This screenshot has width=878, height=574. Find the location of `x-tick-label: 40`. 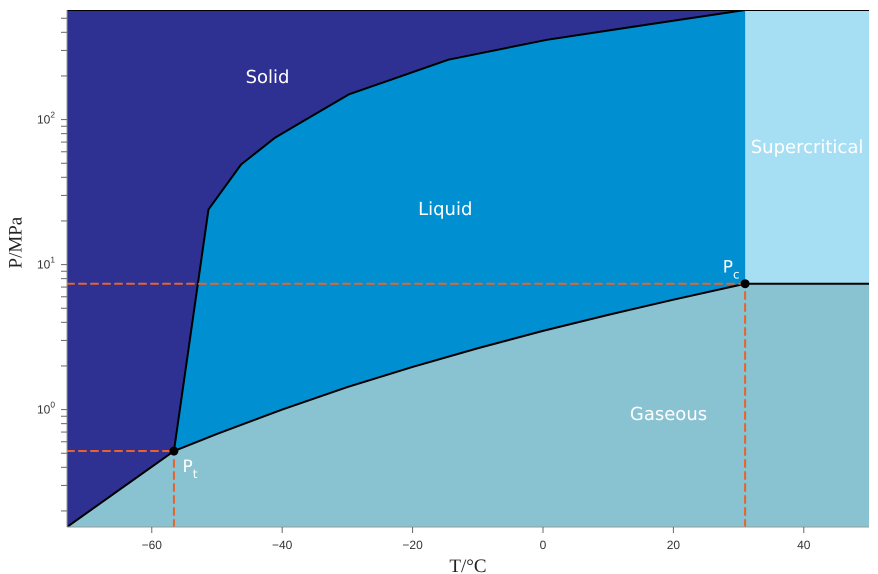

x-tick-label: 40 is located at coordinates (804, 545).